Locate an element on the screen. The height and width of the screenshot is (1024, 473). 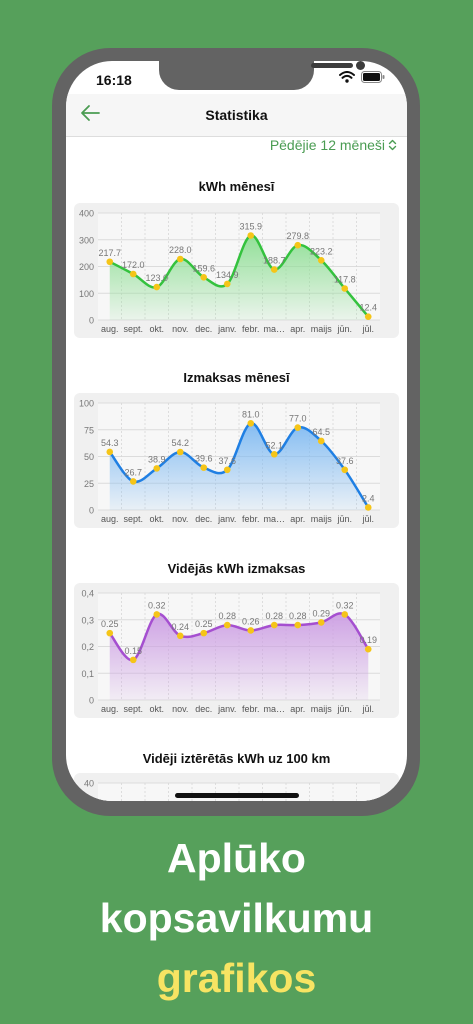
data-label: 0.15 is located at coordinates (133, 651).